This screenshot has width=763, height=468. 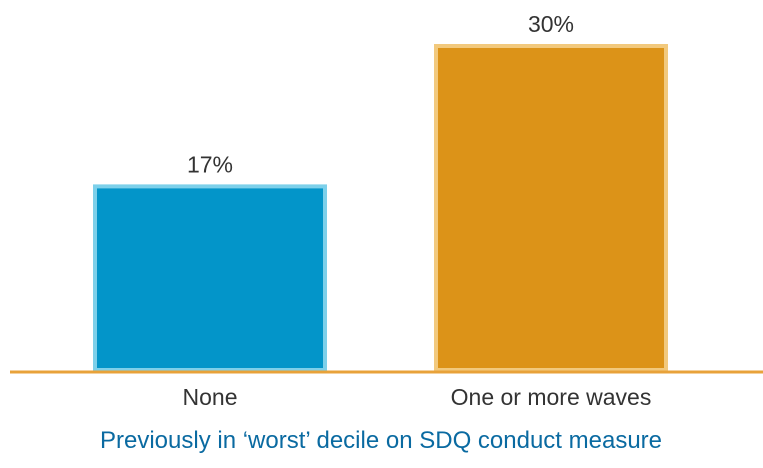 What do you see at coordinates (551, 24) in the screenshot?
I see `value-label: 30%` at bounding box center [551, 24].